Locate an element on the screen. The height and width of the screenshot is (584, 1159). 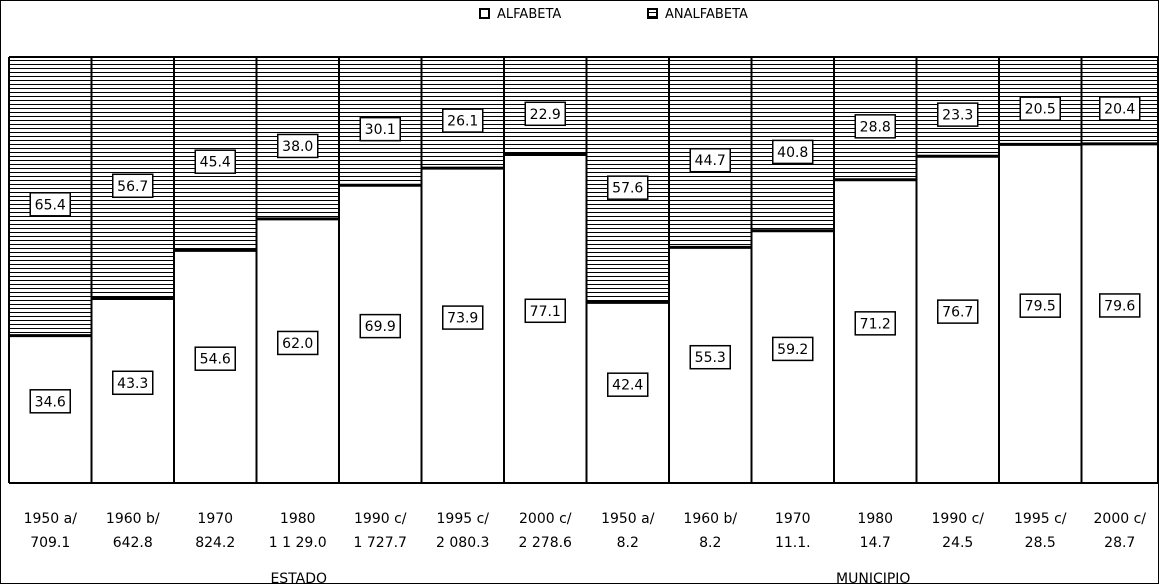
data-label-alfabeta: 71.2 is located at coordinates (875, 324).